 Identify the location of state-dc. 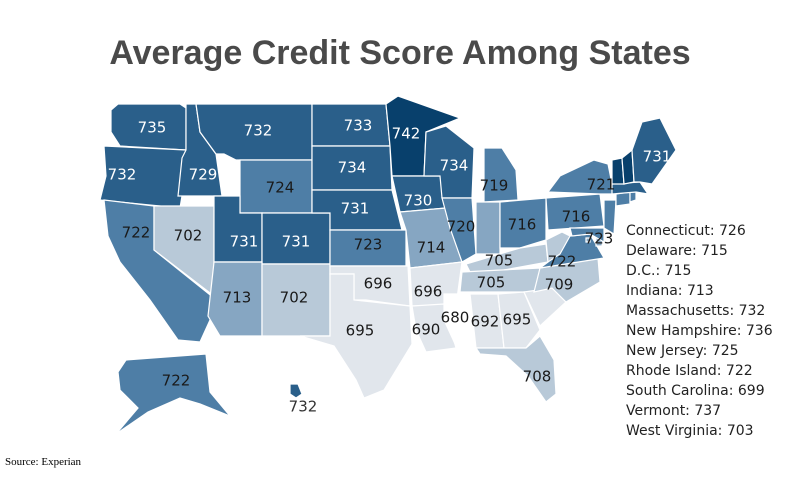
(588, 240).